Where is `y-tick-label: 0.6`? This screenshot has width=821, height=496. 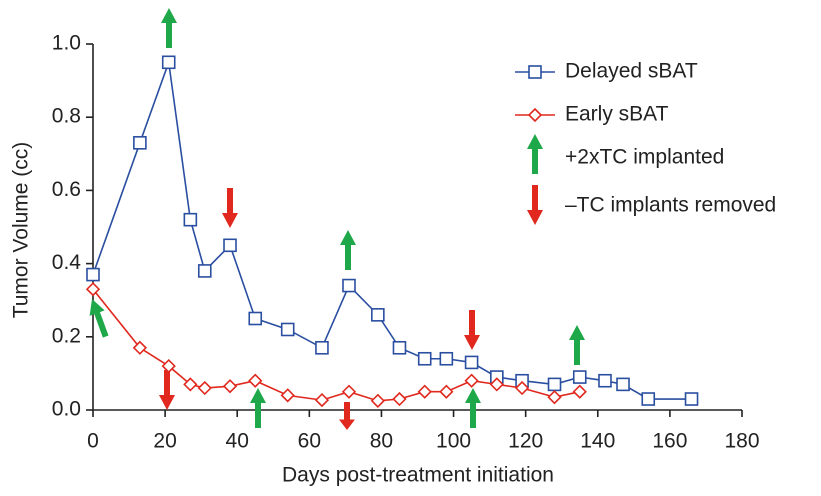 y-tick-label: 0.6 is located at coordinates (66, 189).